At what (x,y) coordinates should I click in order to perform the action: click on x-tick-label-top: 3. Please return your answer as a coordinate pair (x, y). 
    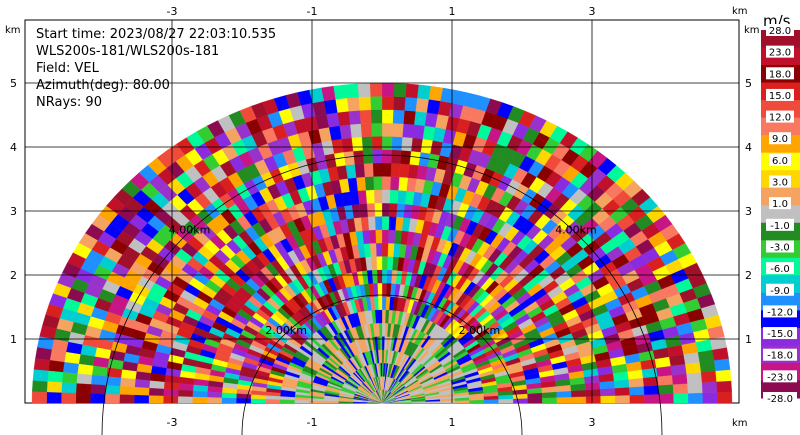
    Looking at the image, I should click on (592, 11).